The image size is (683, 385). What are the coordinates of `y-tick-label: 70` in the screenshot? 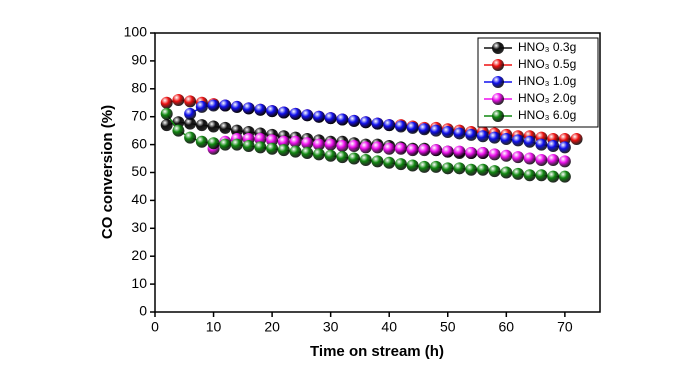 It's located at (139, 115).